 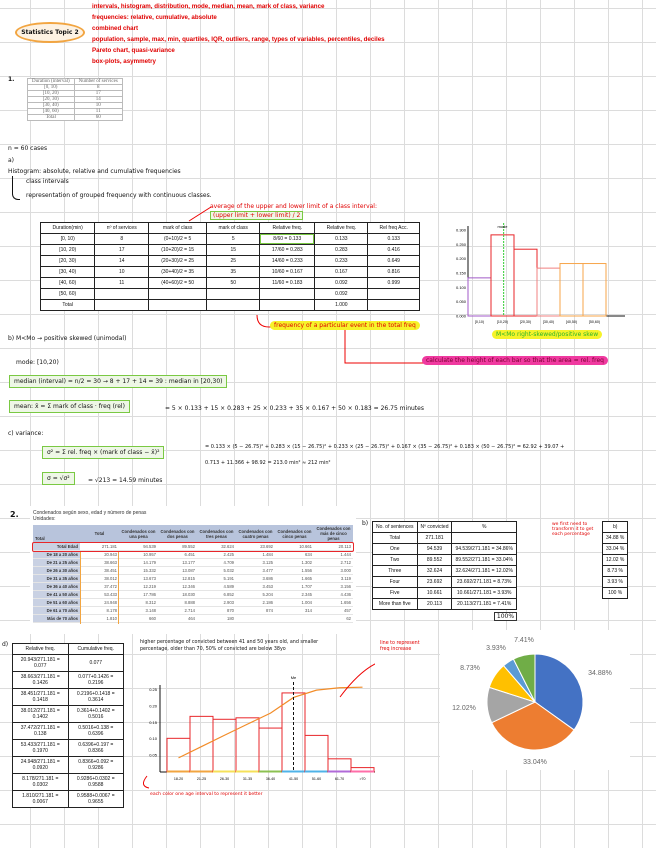 What do you see at coordinates (615, 560) in the screenshot?
I see `table-row: 12.02 %` at bounding box center [615, 560].